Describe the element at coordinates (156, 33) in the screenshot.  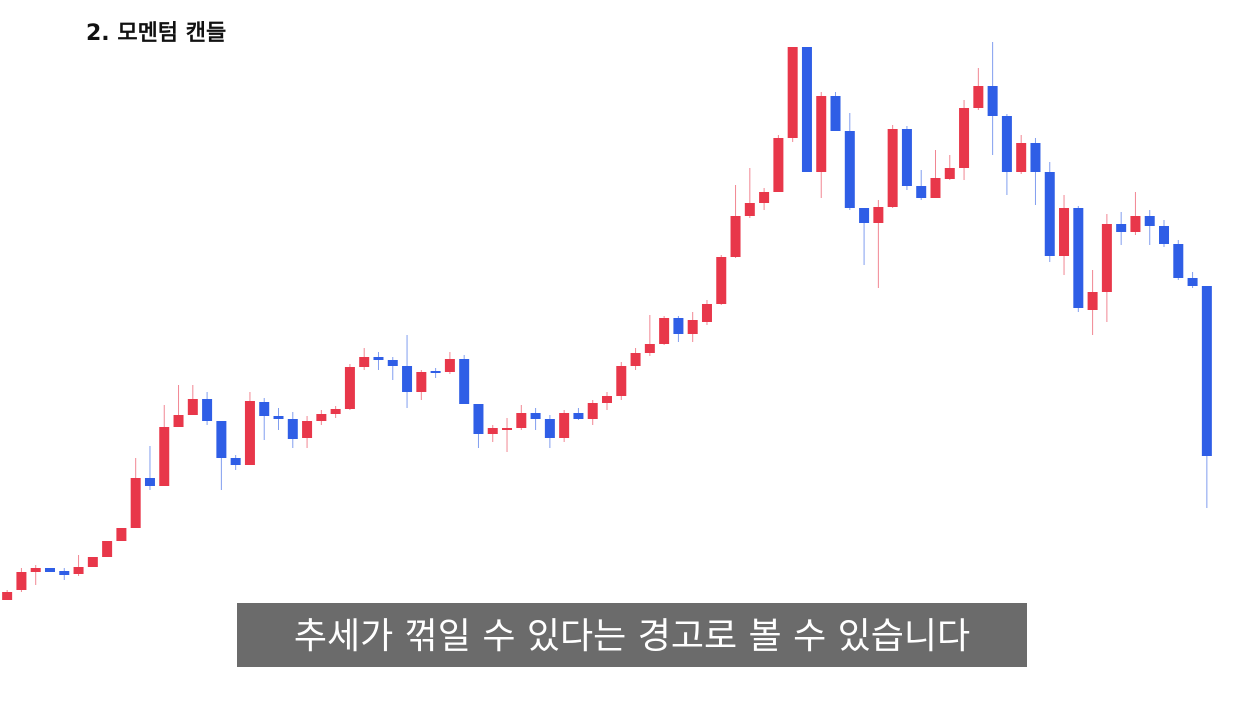
I see `chart-title: 2. 모멘텀 캔들` at that location.